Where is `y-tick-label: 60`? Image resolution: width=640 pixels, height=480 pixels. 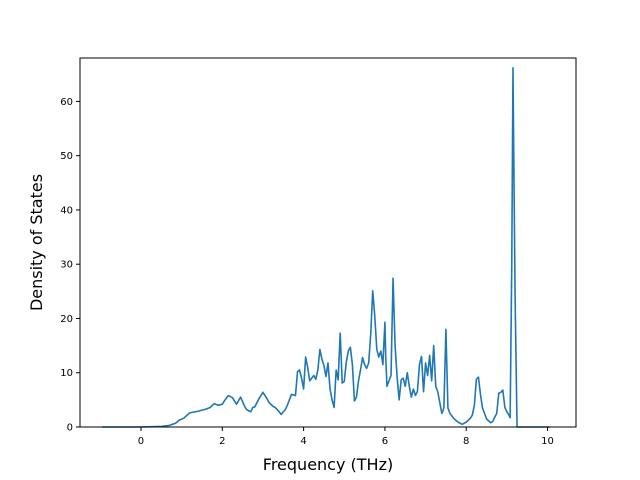 y-tick-label: 60 is located at coordinates (66, 102).